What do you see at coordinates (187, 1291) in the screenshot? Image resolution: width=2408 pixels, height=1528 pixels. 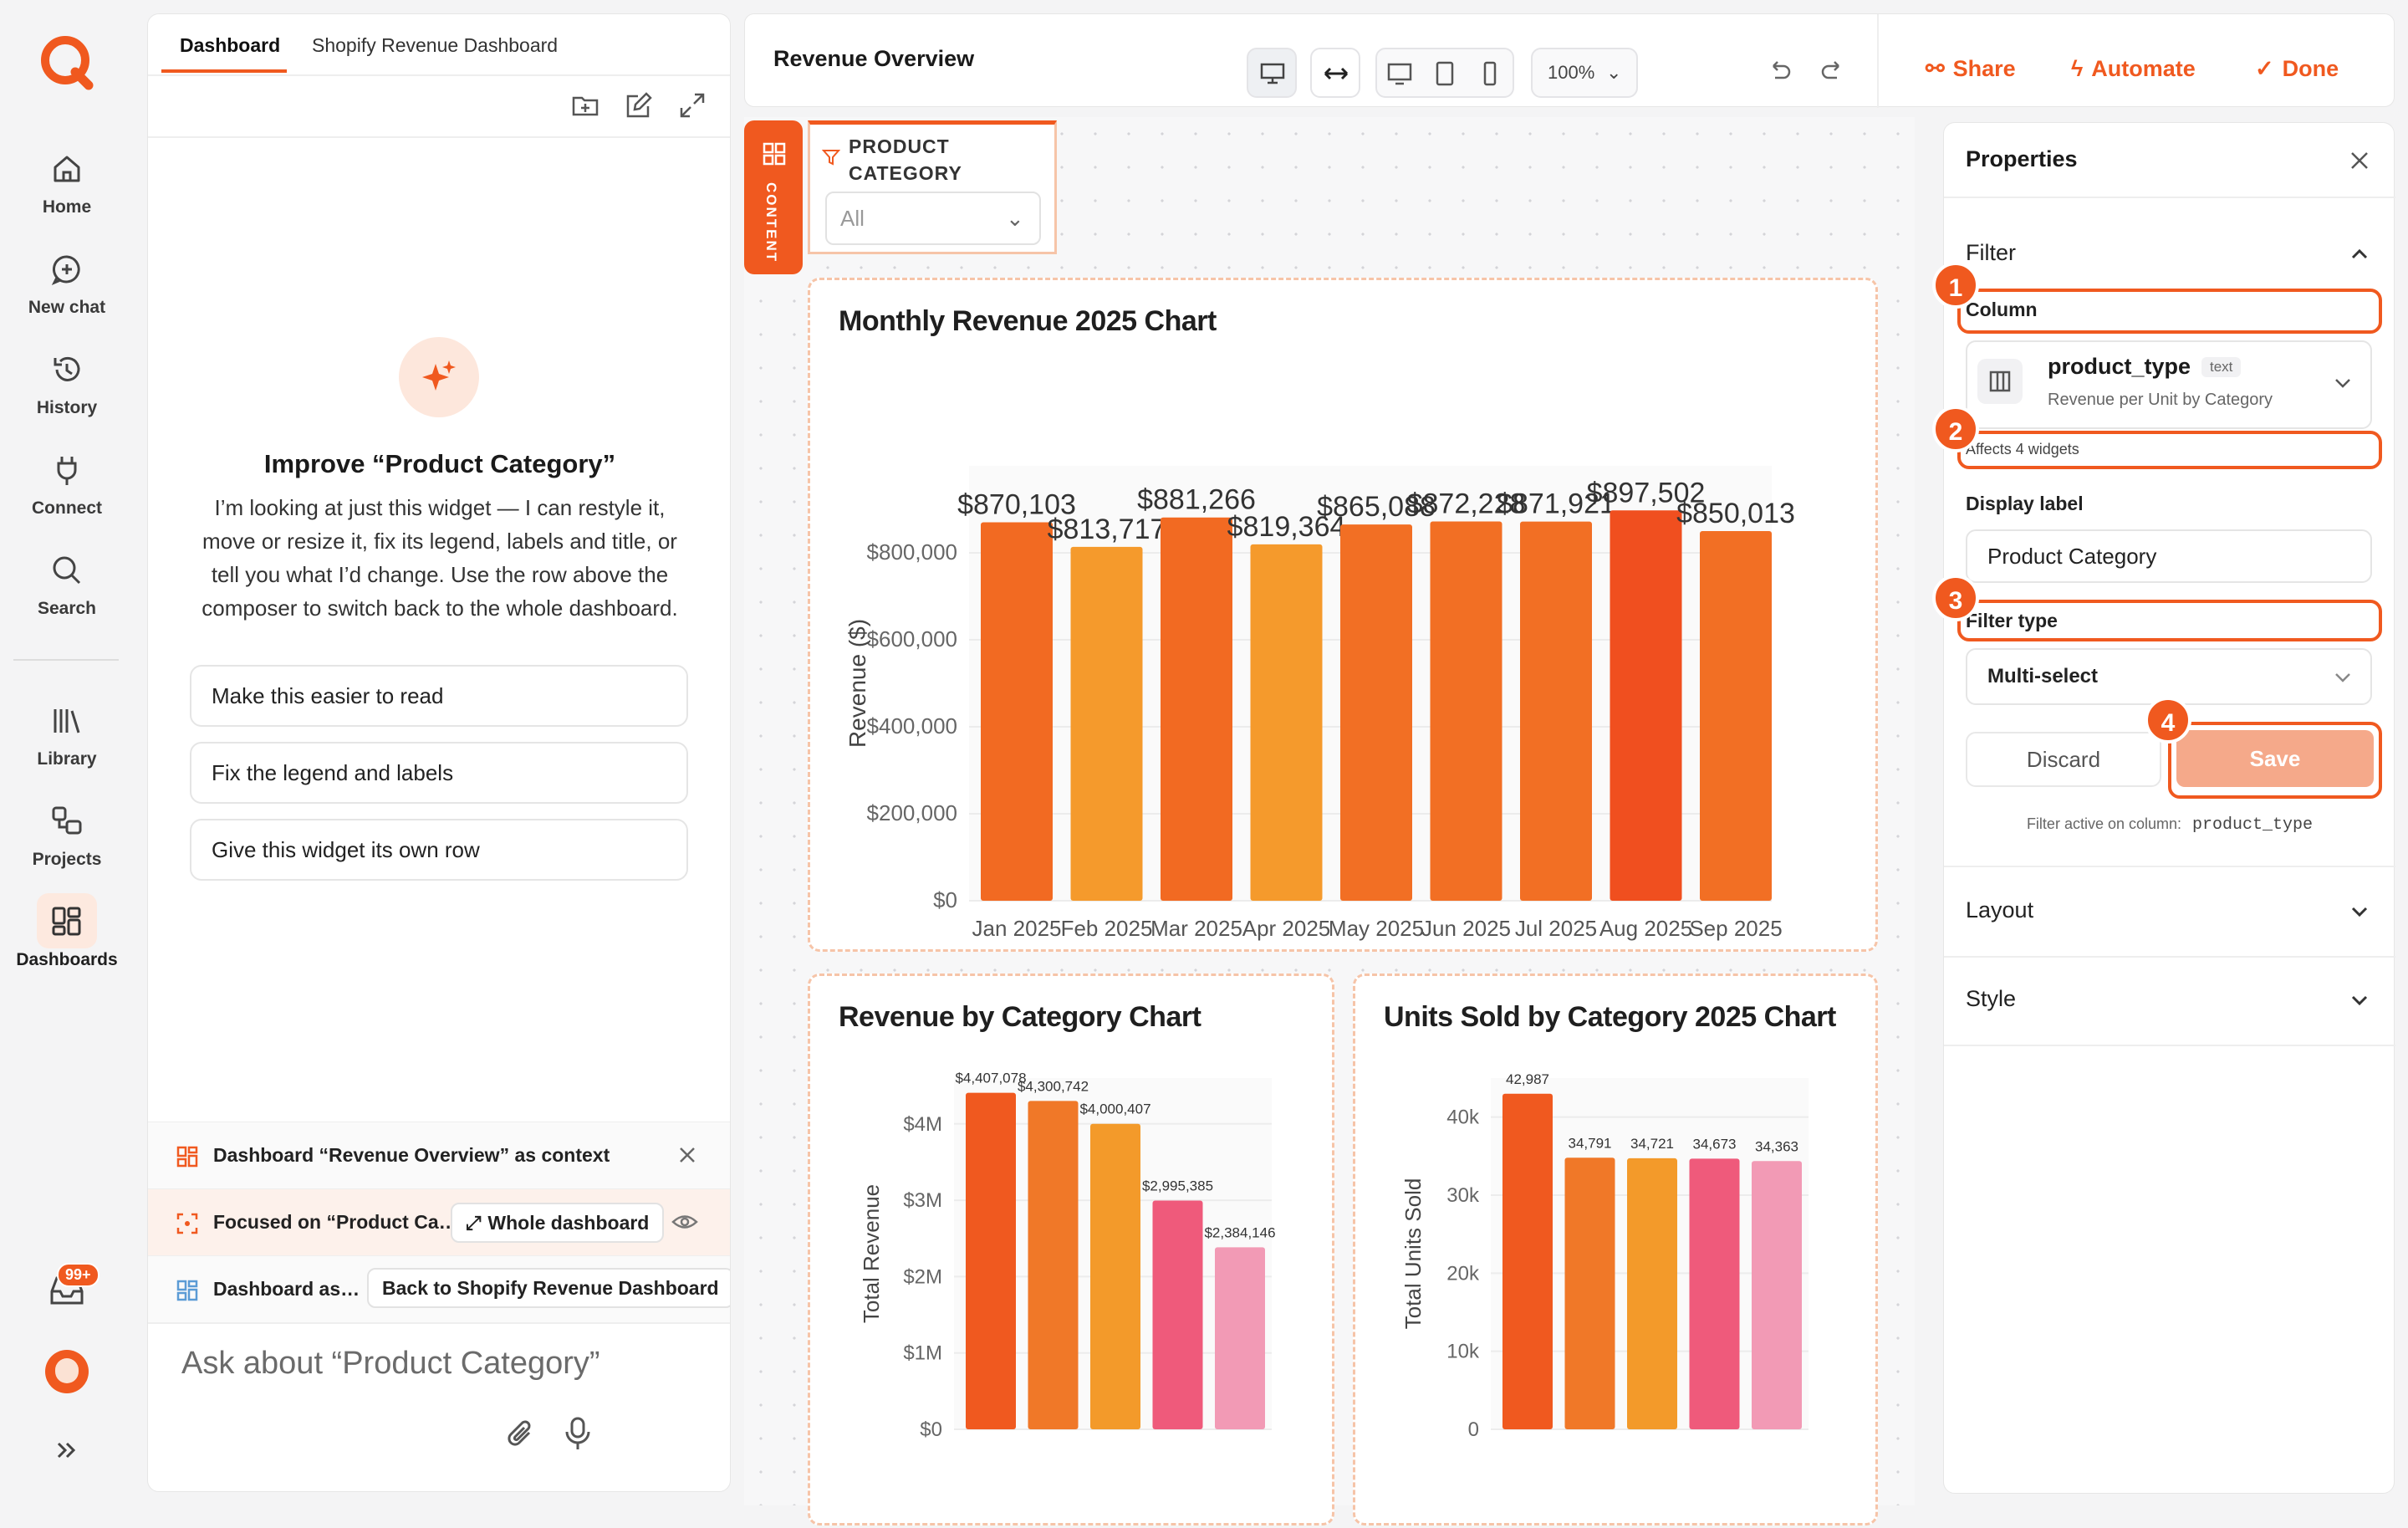 I see `dashboard-back-icon` at bounding box center [187, 1291].